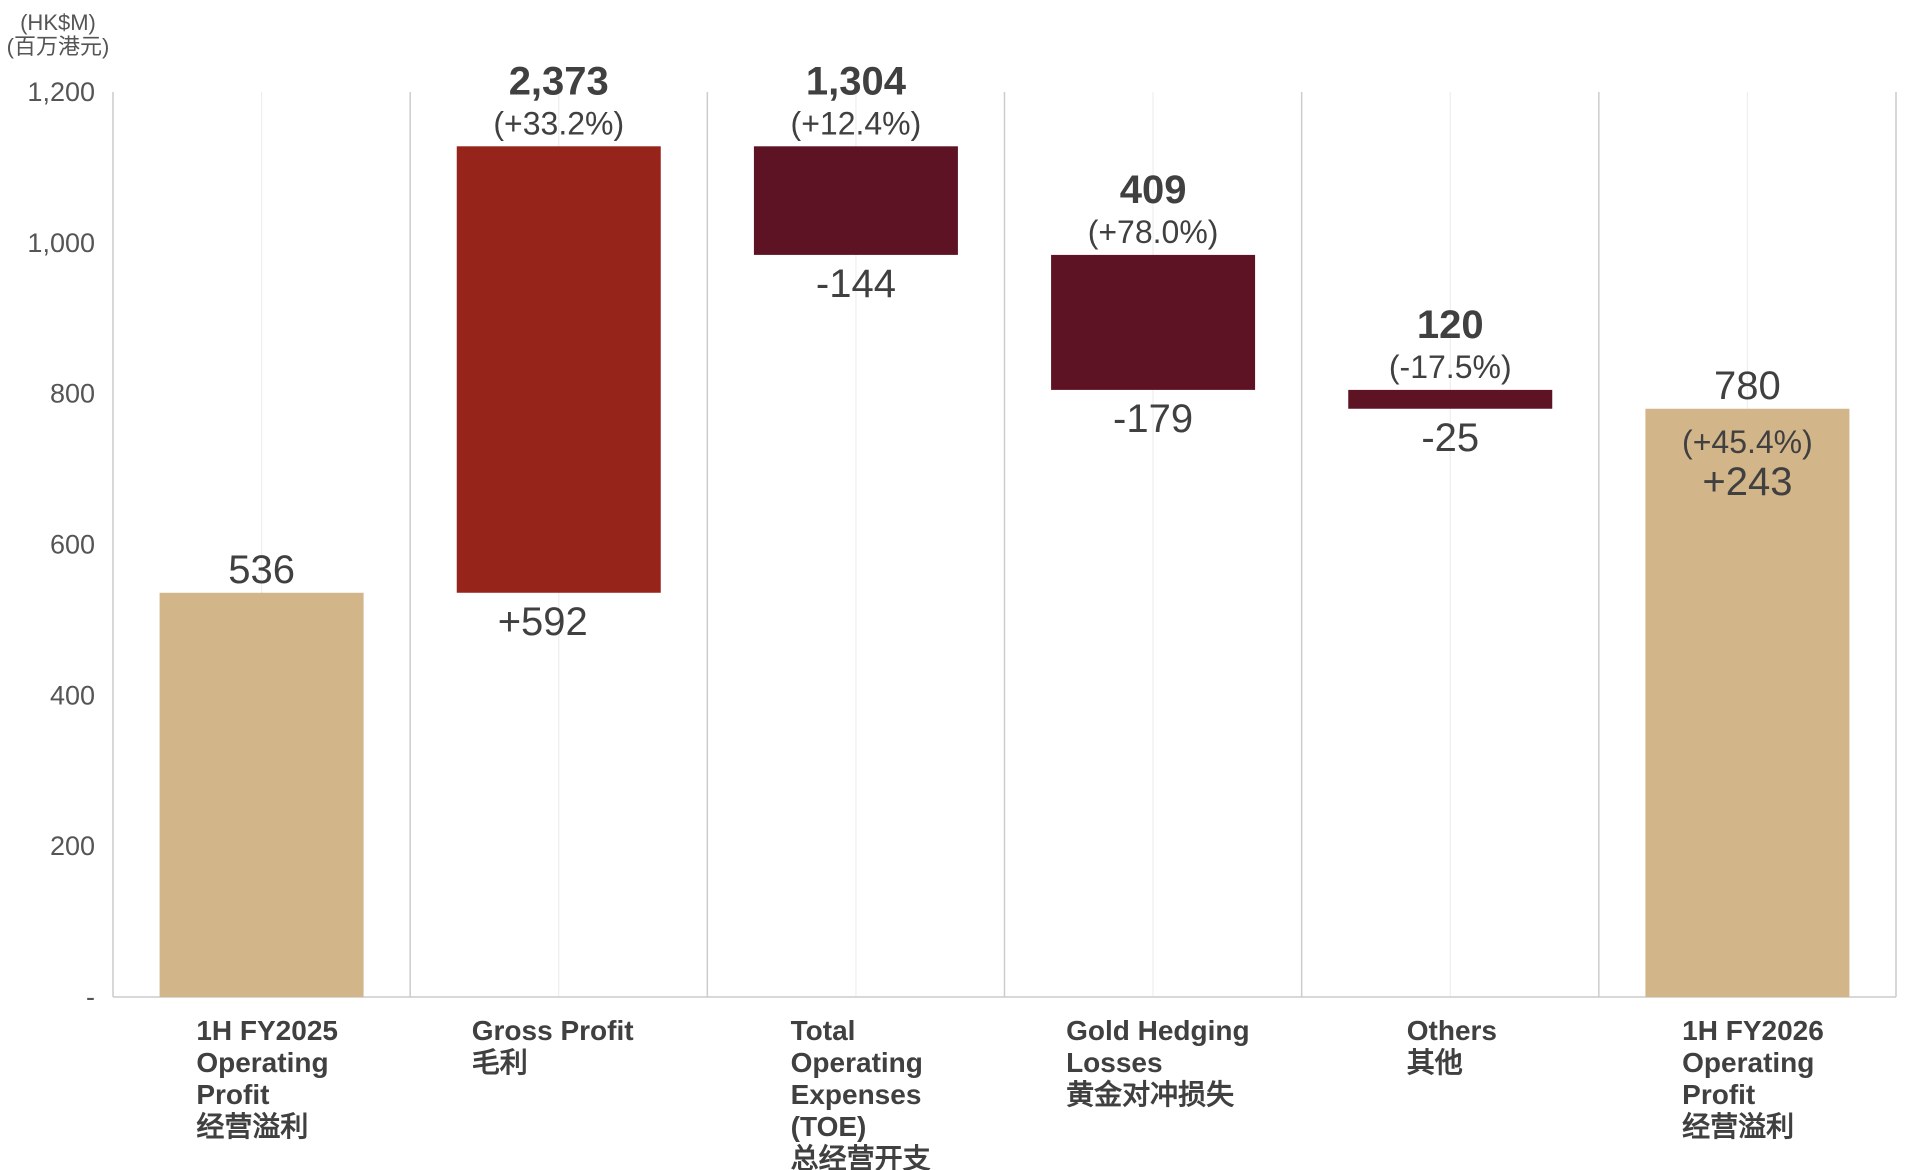 The height and width of the screenshot is (1170, 1928). Describe the element at coordinates (1450, 367) in the screenshot. I see `bar-percent-label: (-17.5%)` at that location.